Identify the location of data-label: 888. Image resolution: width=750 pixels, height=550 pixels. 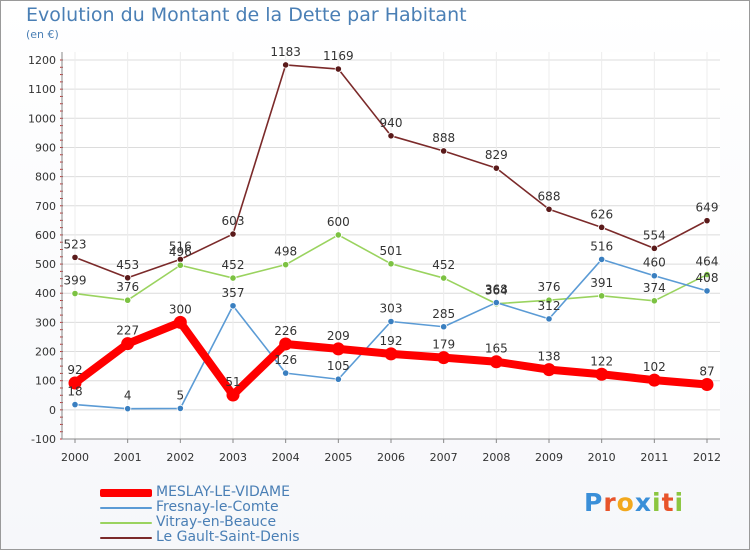
(443, 138).